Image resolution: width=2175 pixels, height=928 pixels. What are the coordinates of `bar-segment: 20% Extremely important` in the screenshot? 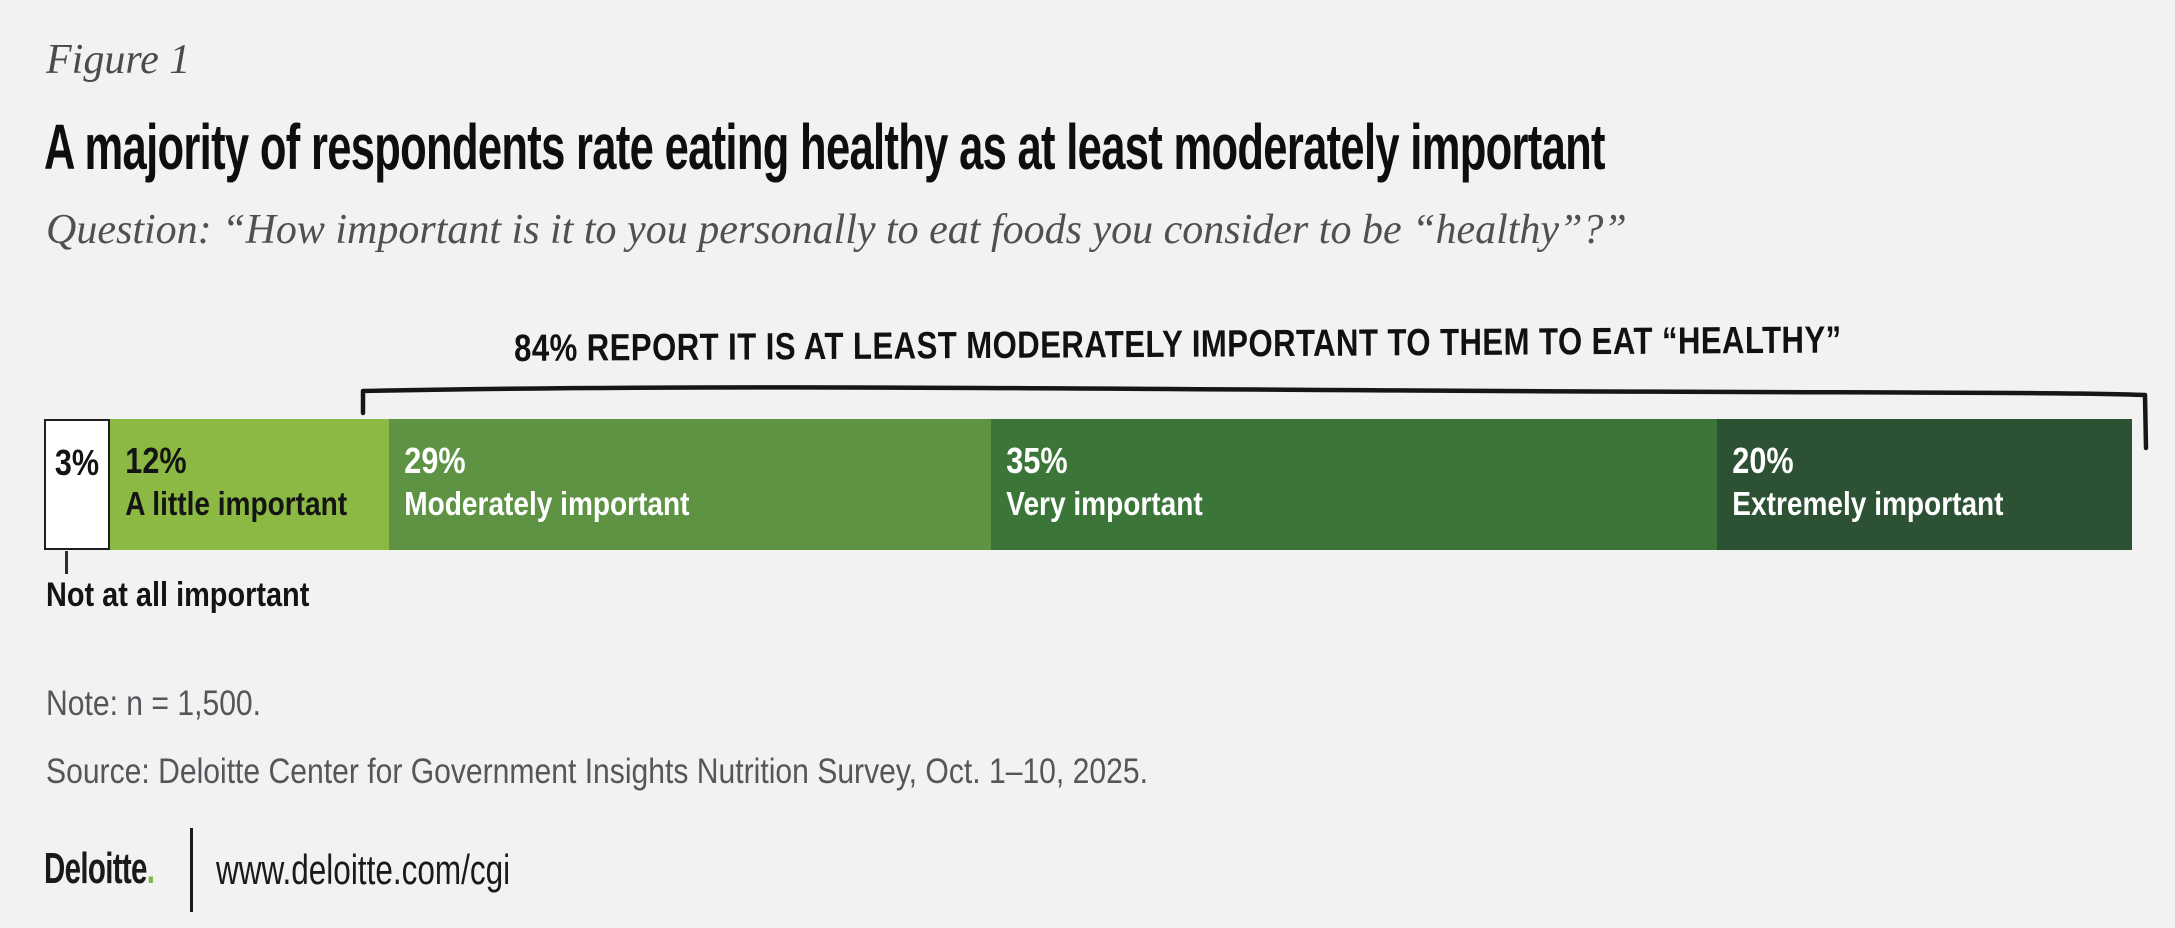 It's located at (1925, 484).